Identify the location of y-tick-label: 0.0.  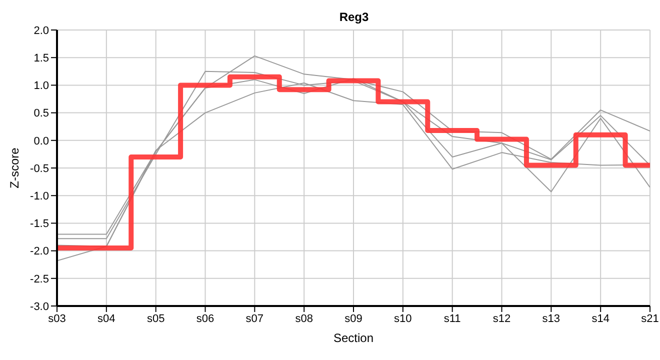
(41, 141).